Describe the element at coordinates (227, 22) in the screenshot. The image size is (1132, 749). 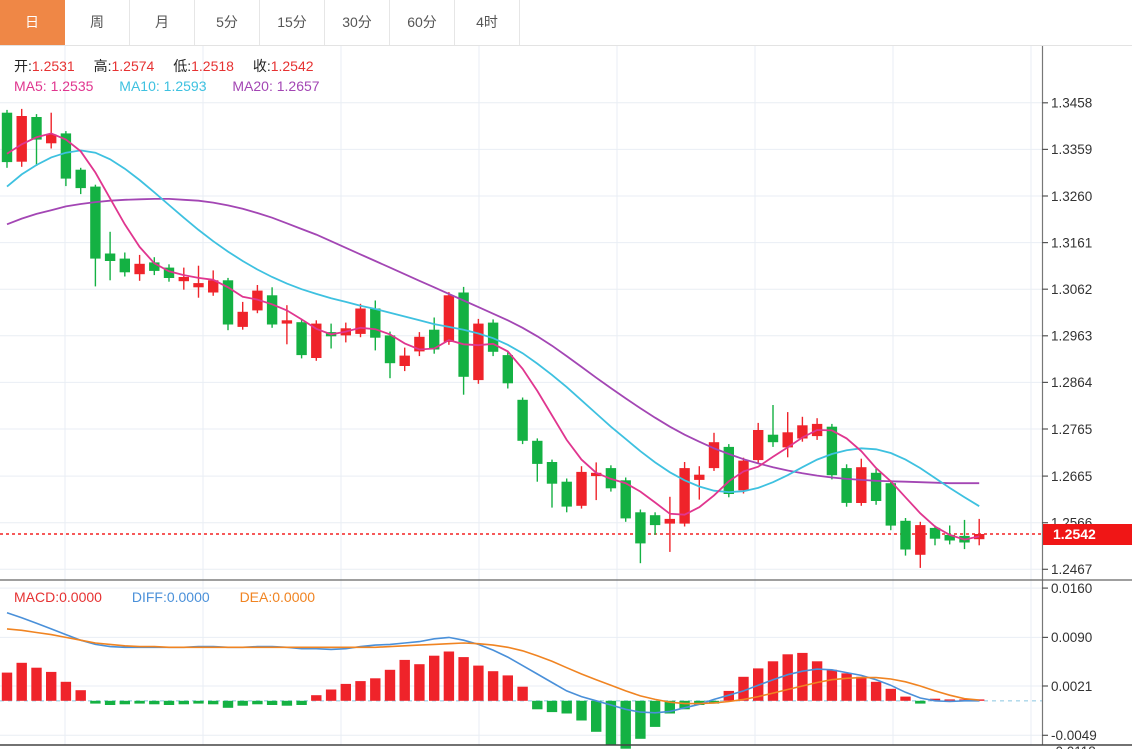
I see `tab-5min: 5分` at that location.